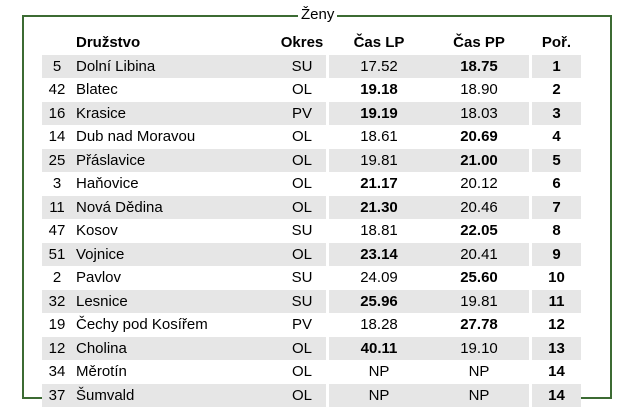 The width and height of the screenshot is (634, 416). What do you see at coordinates (57, 348) in the screenshot?
I see `cell-num: 12` at bounding box center [57, 348].